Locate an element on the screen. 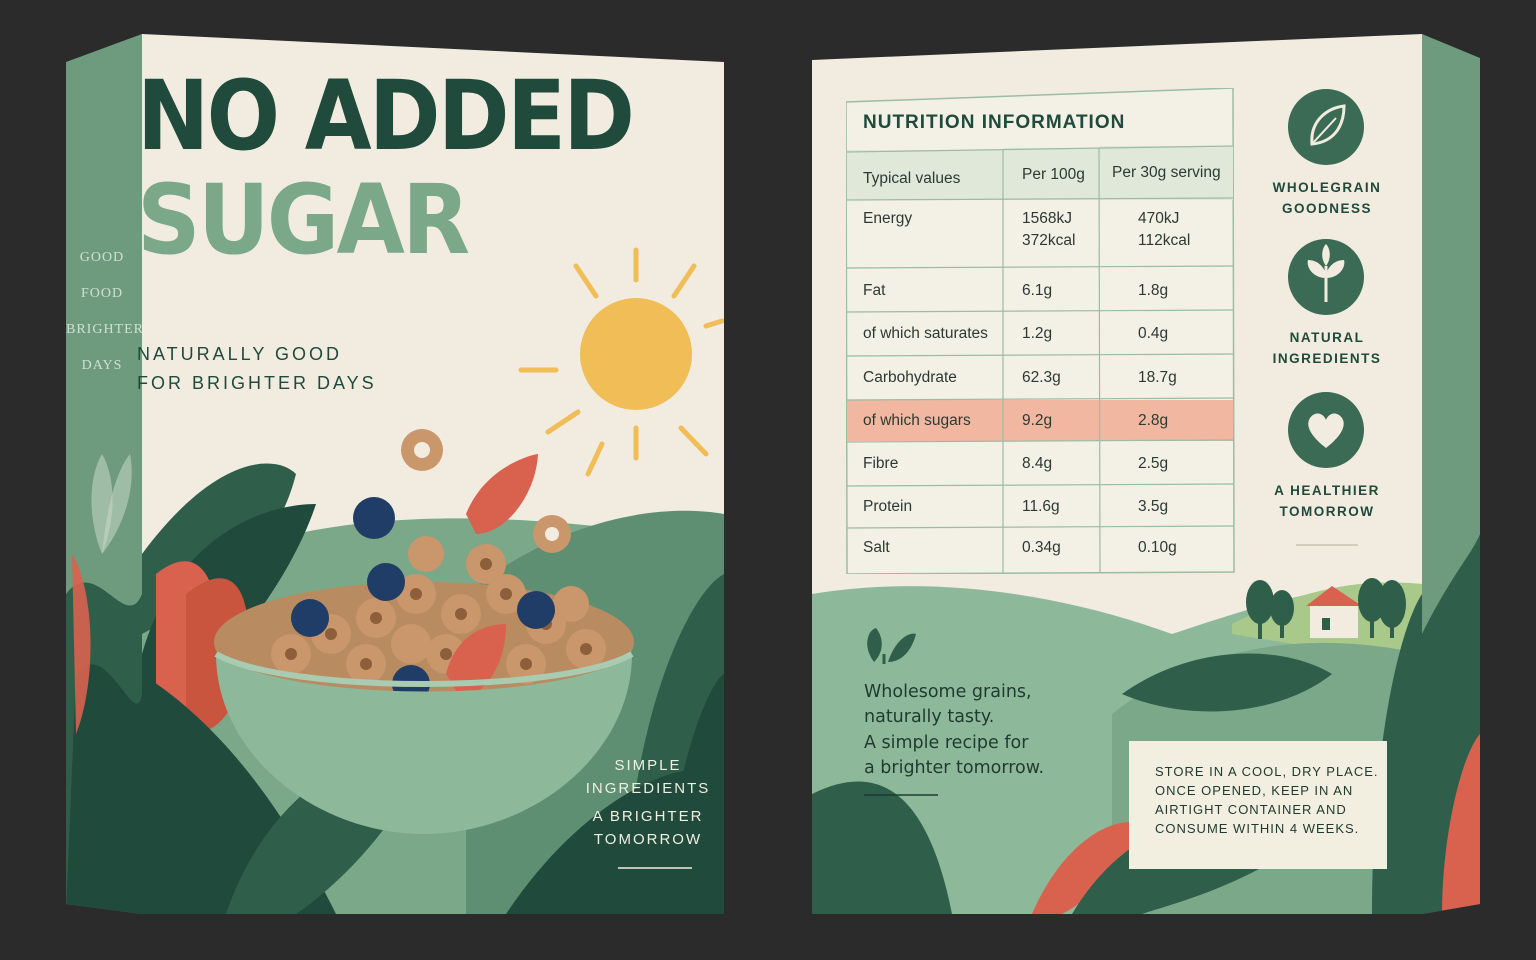 This screenshot has width=1536, height=960. copy-line: Wholesome grains, is located at coordinates (948, 692).